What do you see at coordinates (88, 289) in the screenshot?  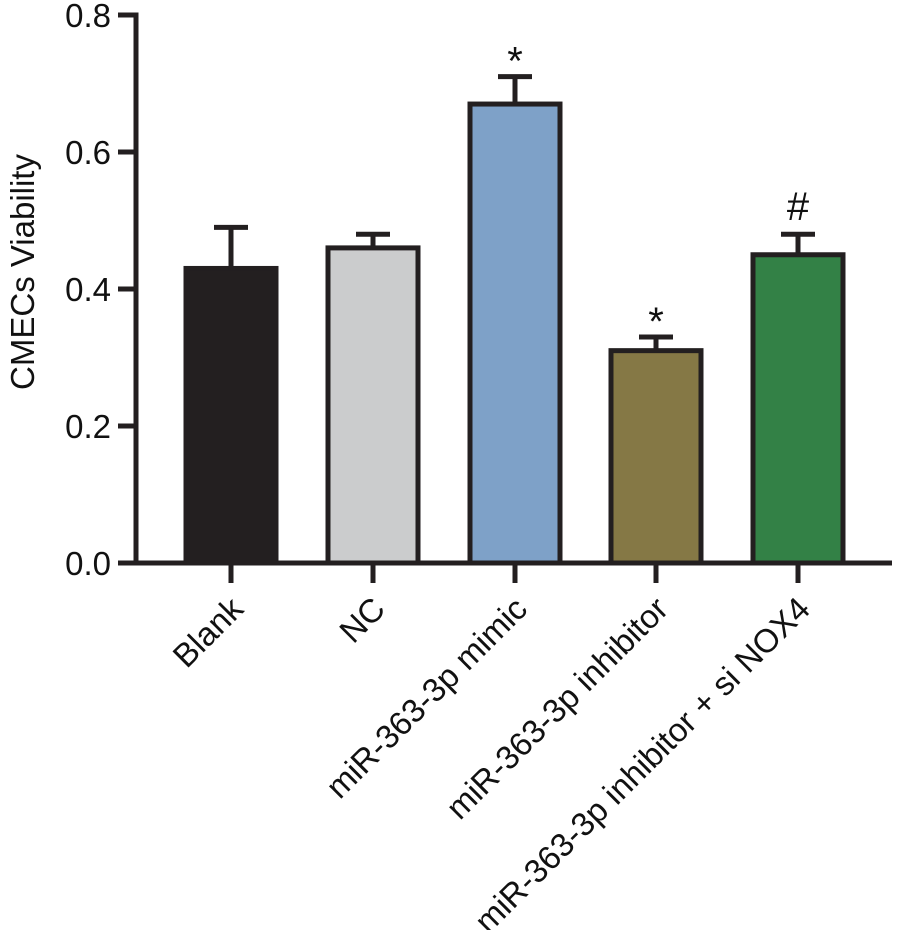 I see `y-tick-label: 0.4` at bounding box center [88, 289].